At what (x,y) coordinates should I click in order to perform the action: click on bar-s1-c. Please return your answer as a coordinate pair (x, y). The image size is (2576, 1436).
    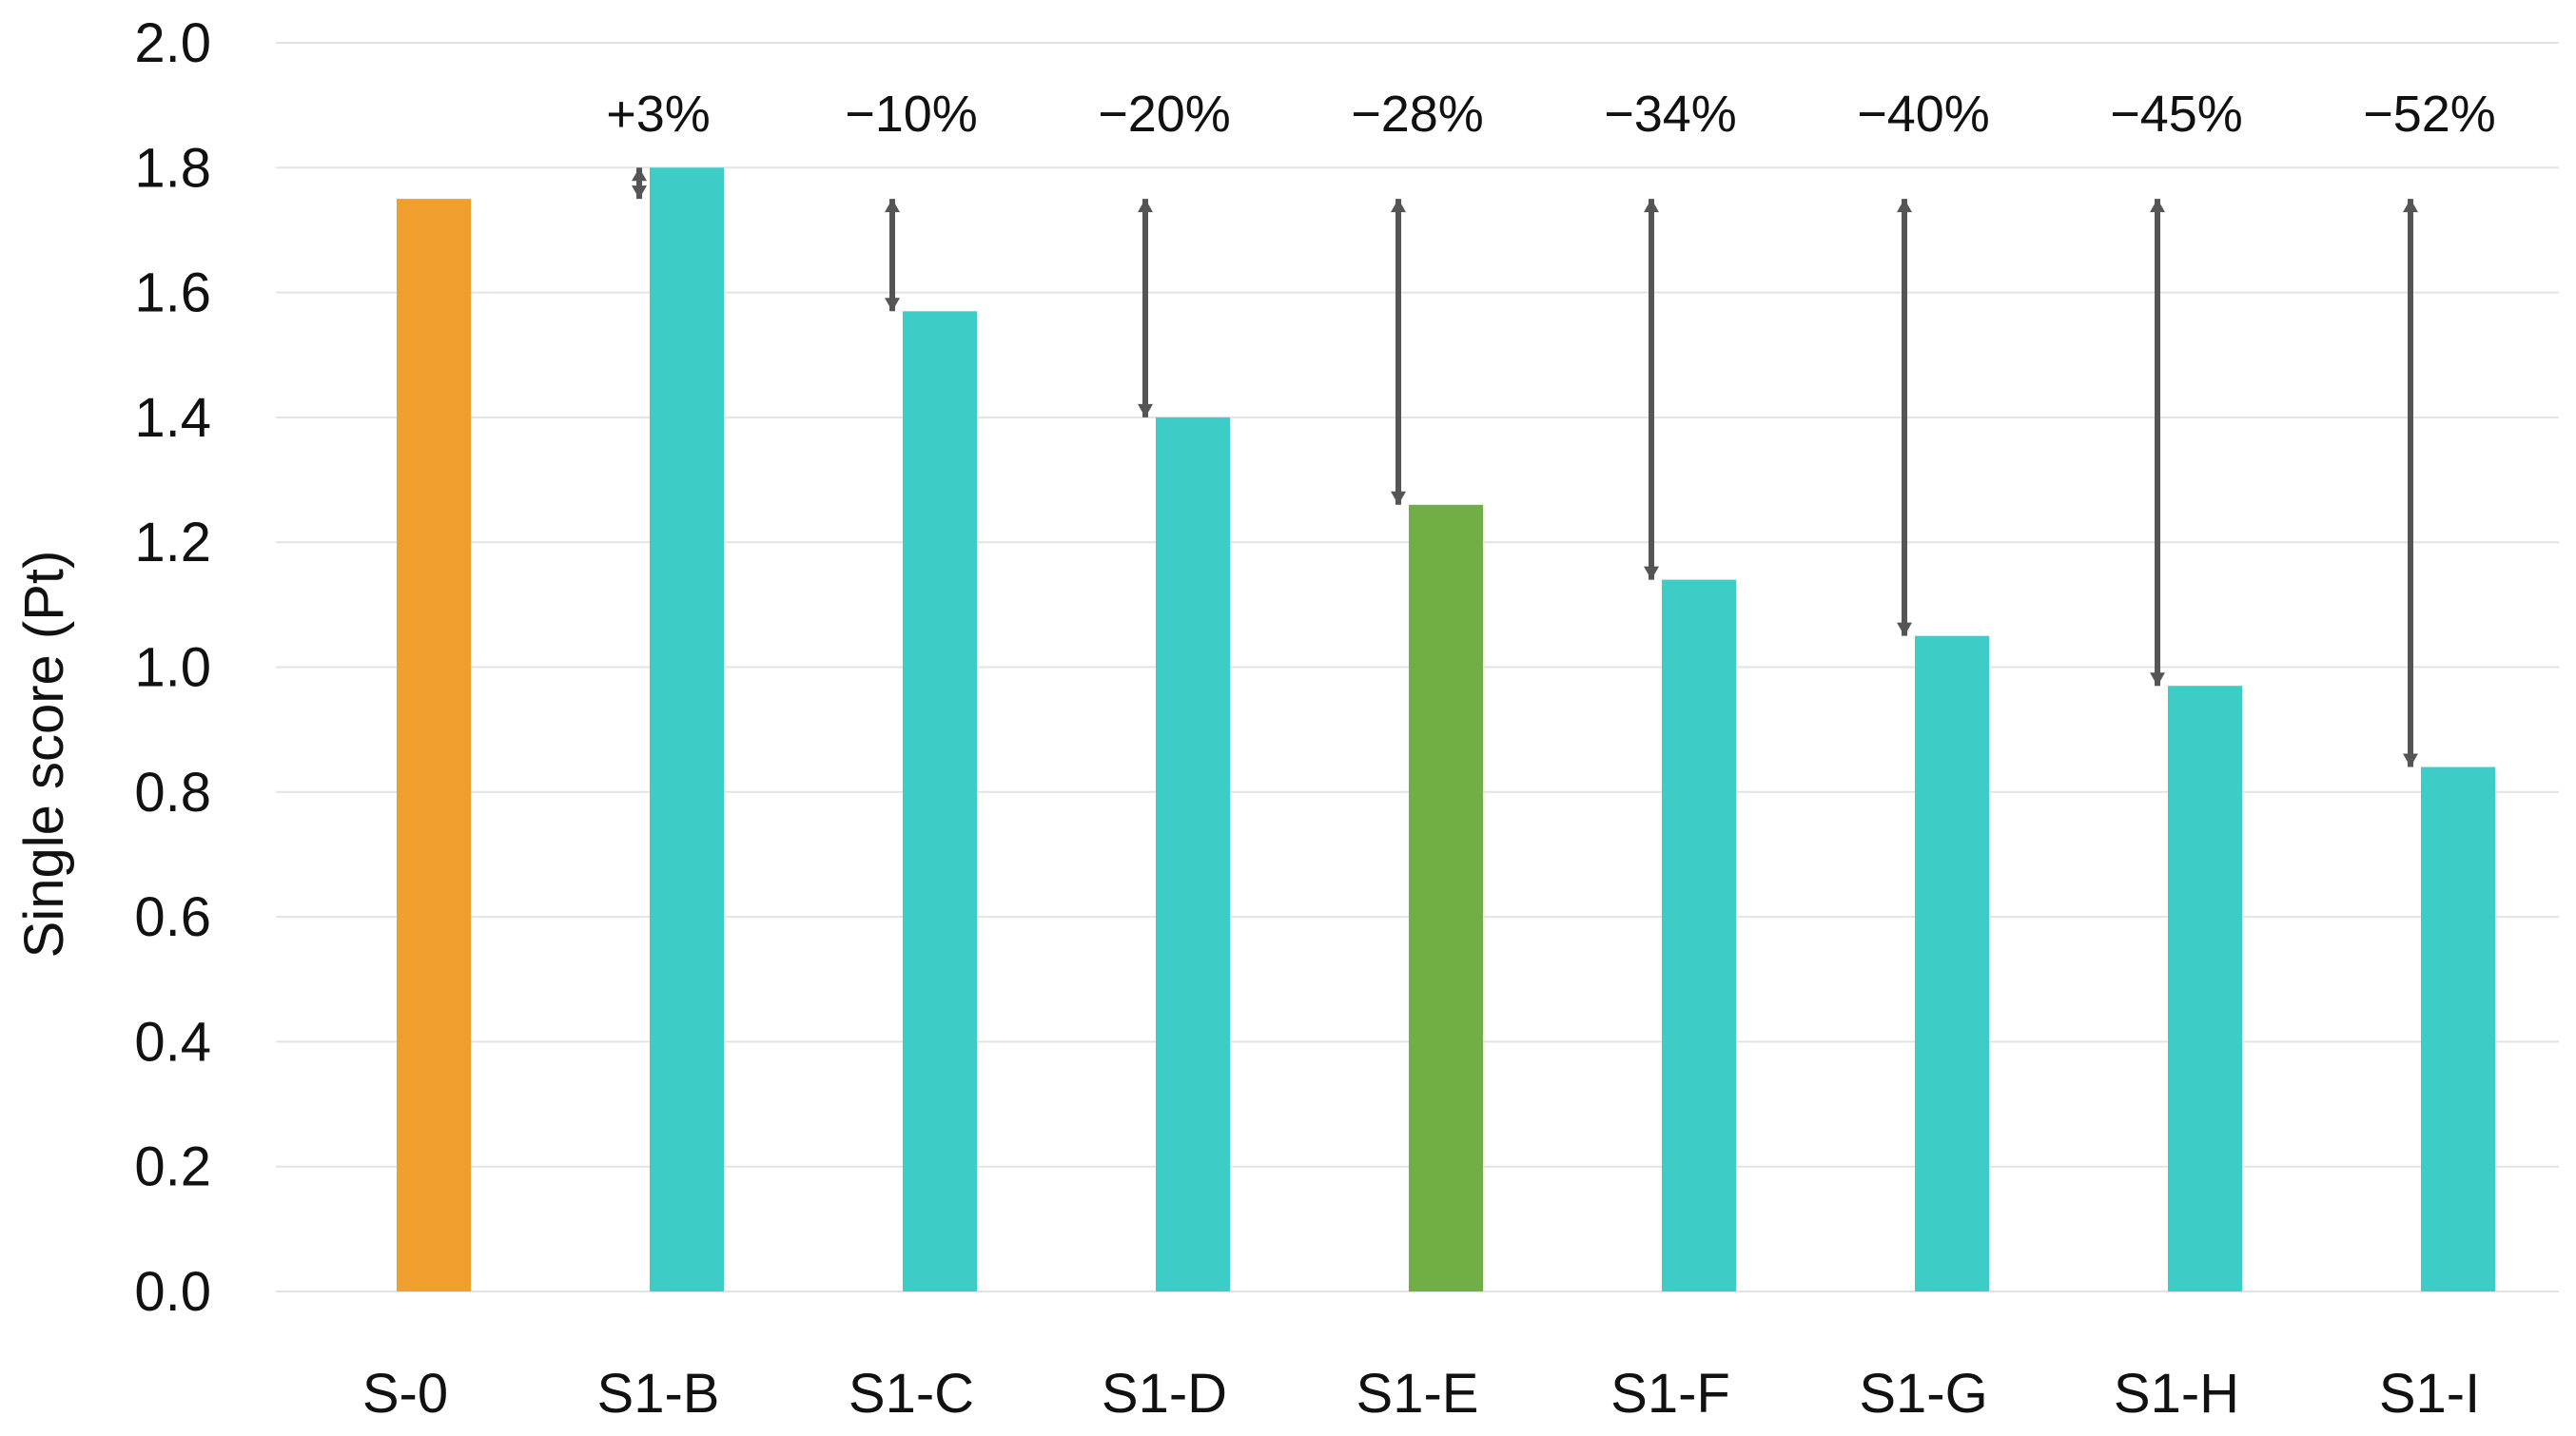
    Looking at the image, I should click on (940, 801).